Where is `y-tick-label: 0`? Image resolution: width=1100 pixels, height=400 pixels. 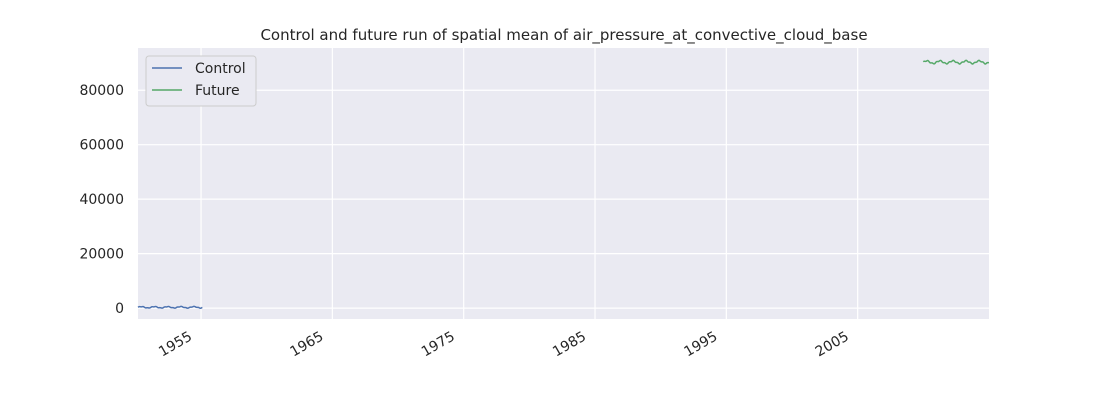 y-tick-label: 0 is located at coordinates (119, 309).